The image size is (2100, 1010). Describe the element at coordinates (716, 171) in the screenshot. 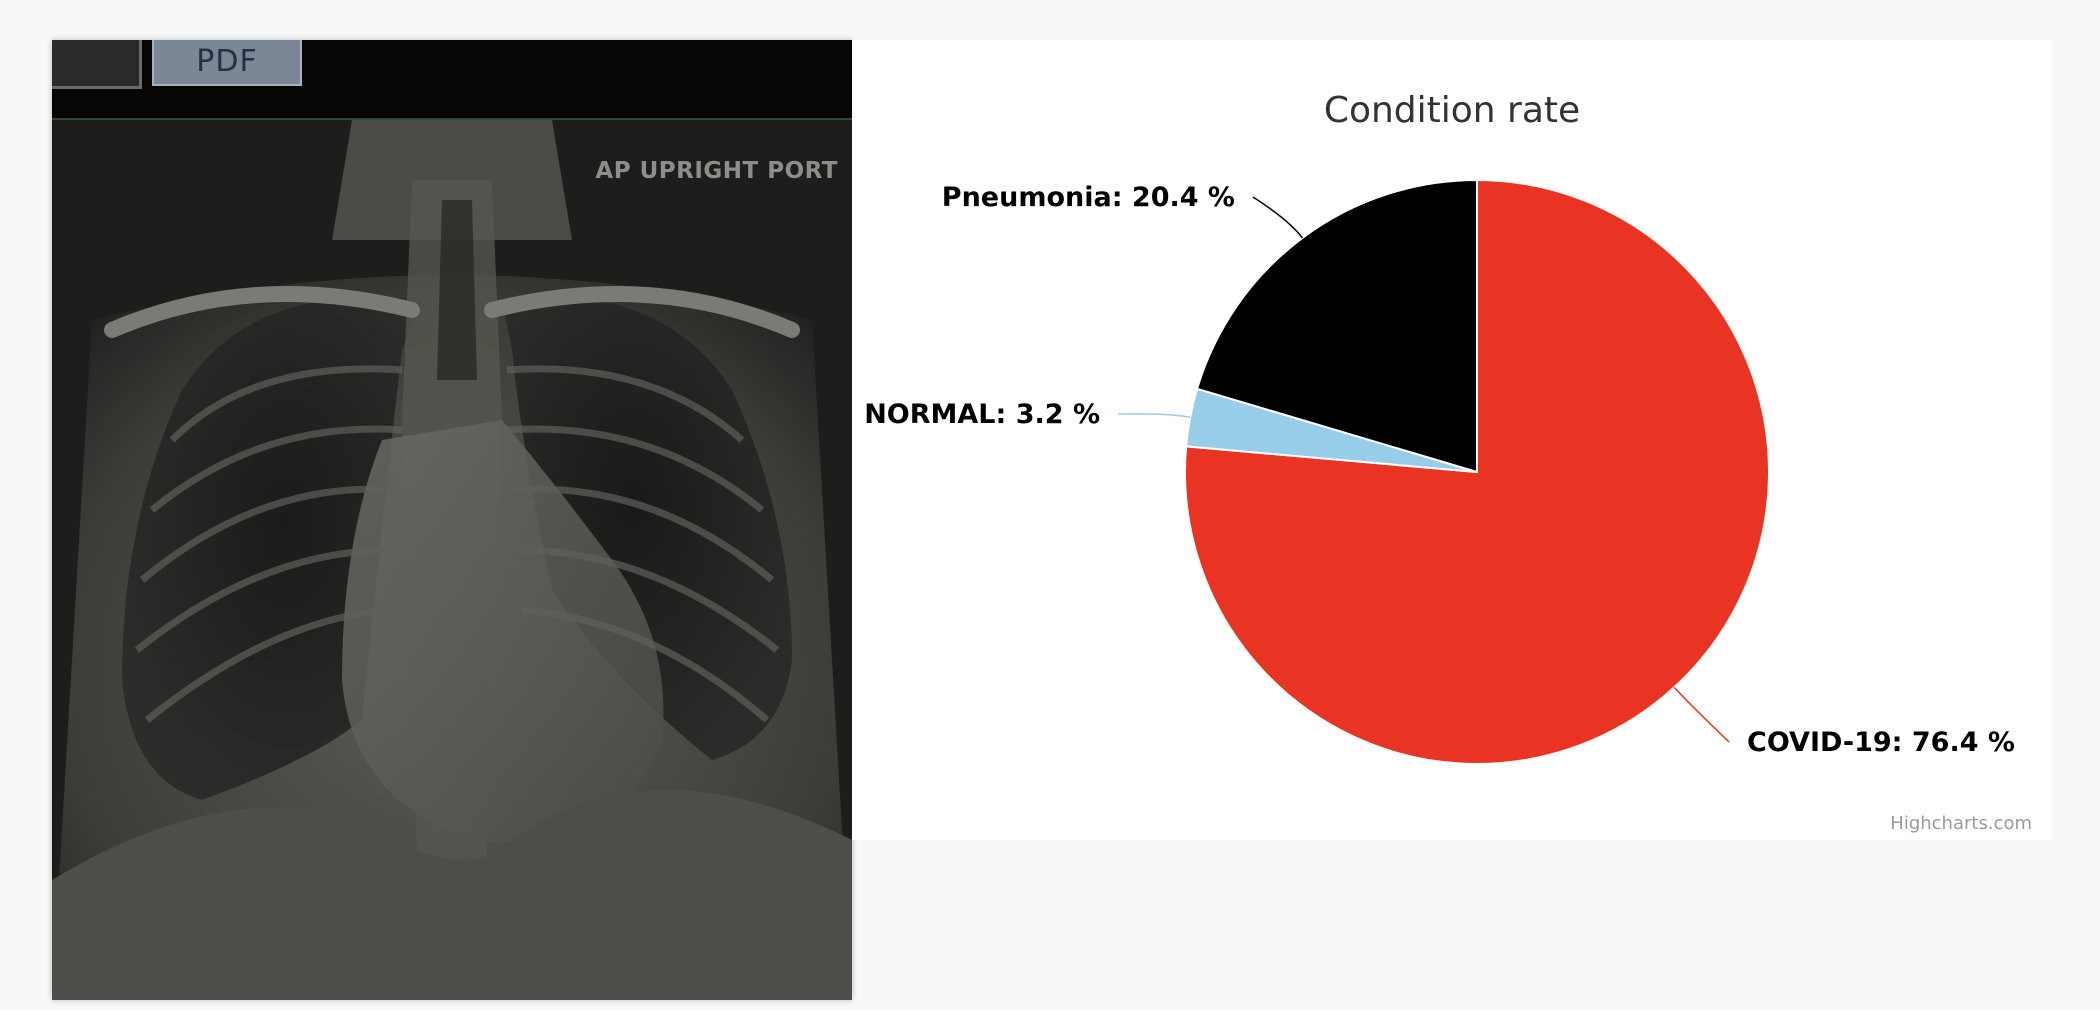

I see `xray-orientation-label: AP UPRIGHT PORT` at that location.